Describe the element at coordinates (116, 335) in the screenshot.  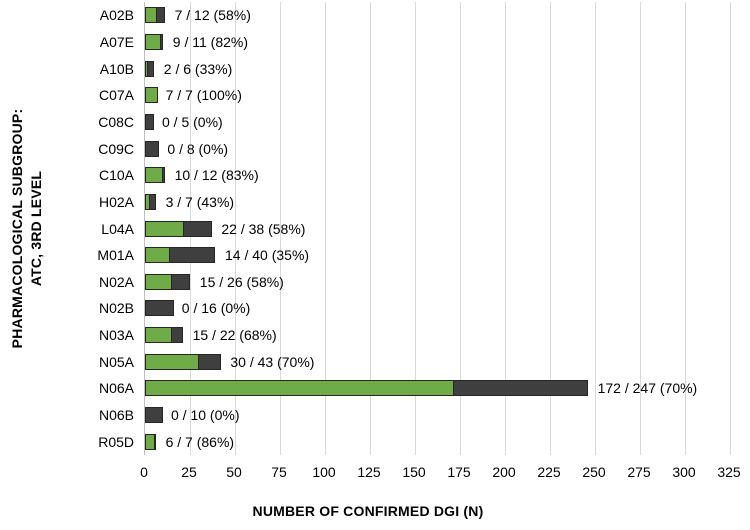
I see `category-label: N03A` at that location.